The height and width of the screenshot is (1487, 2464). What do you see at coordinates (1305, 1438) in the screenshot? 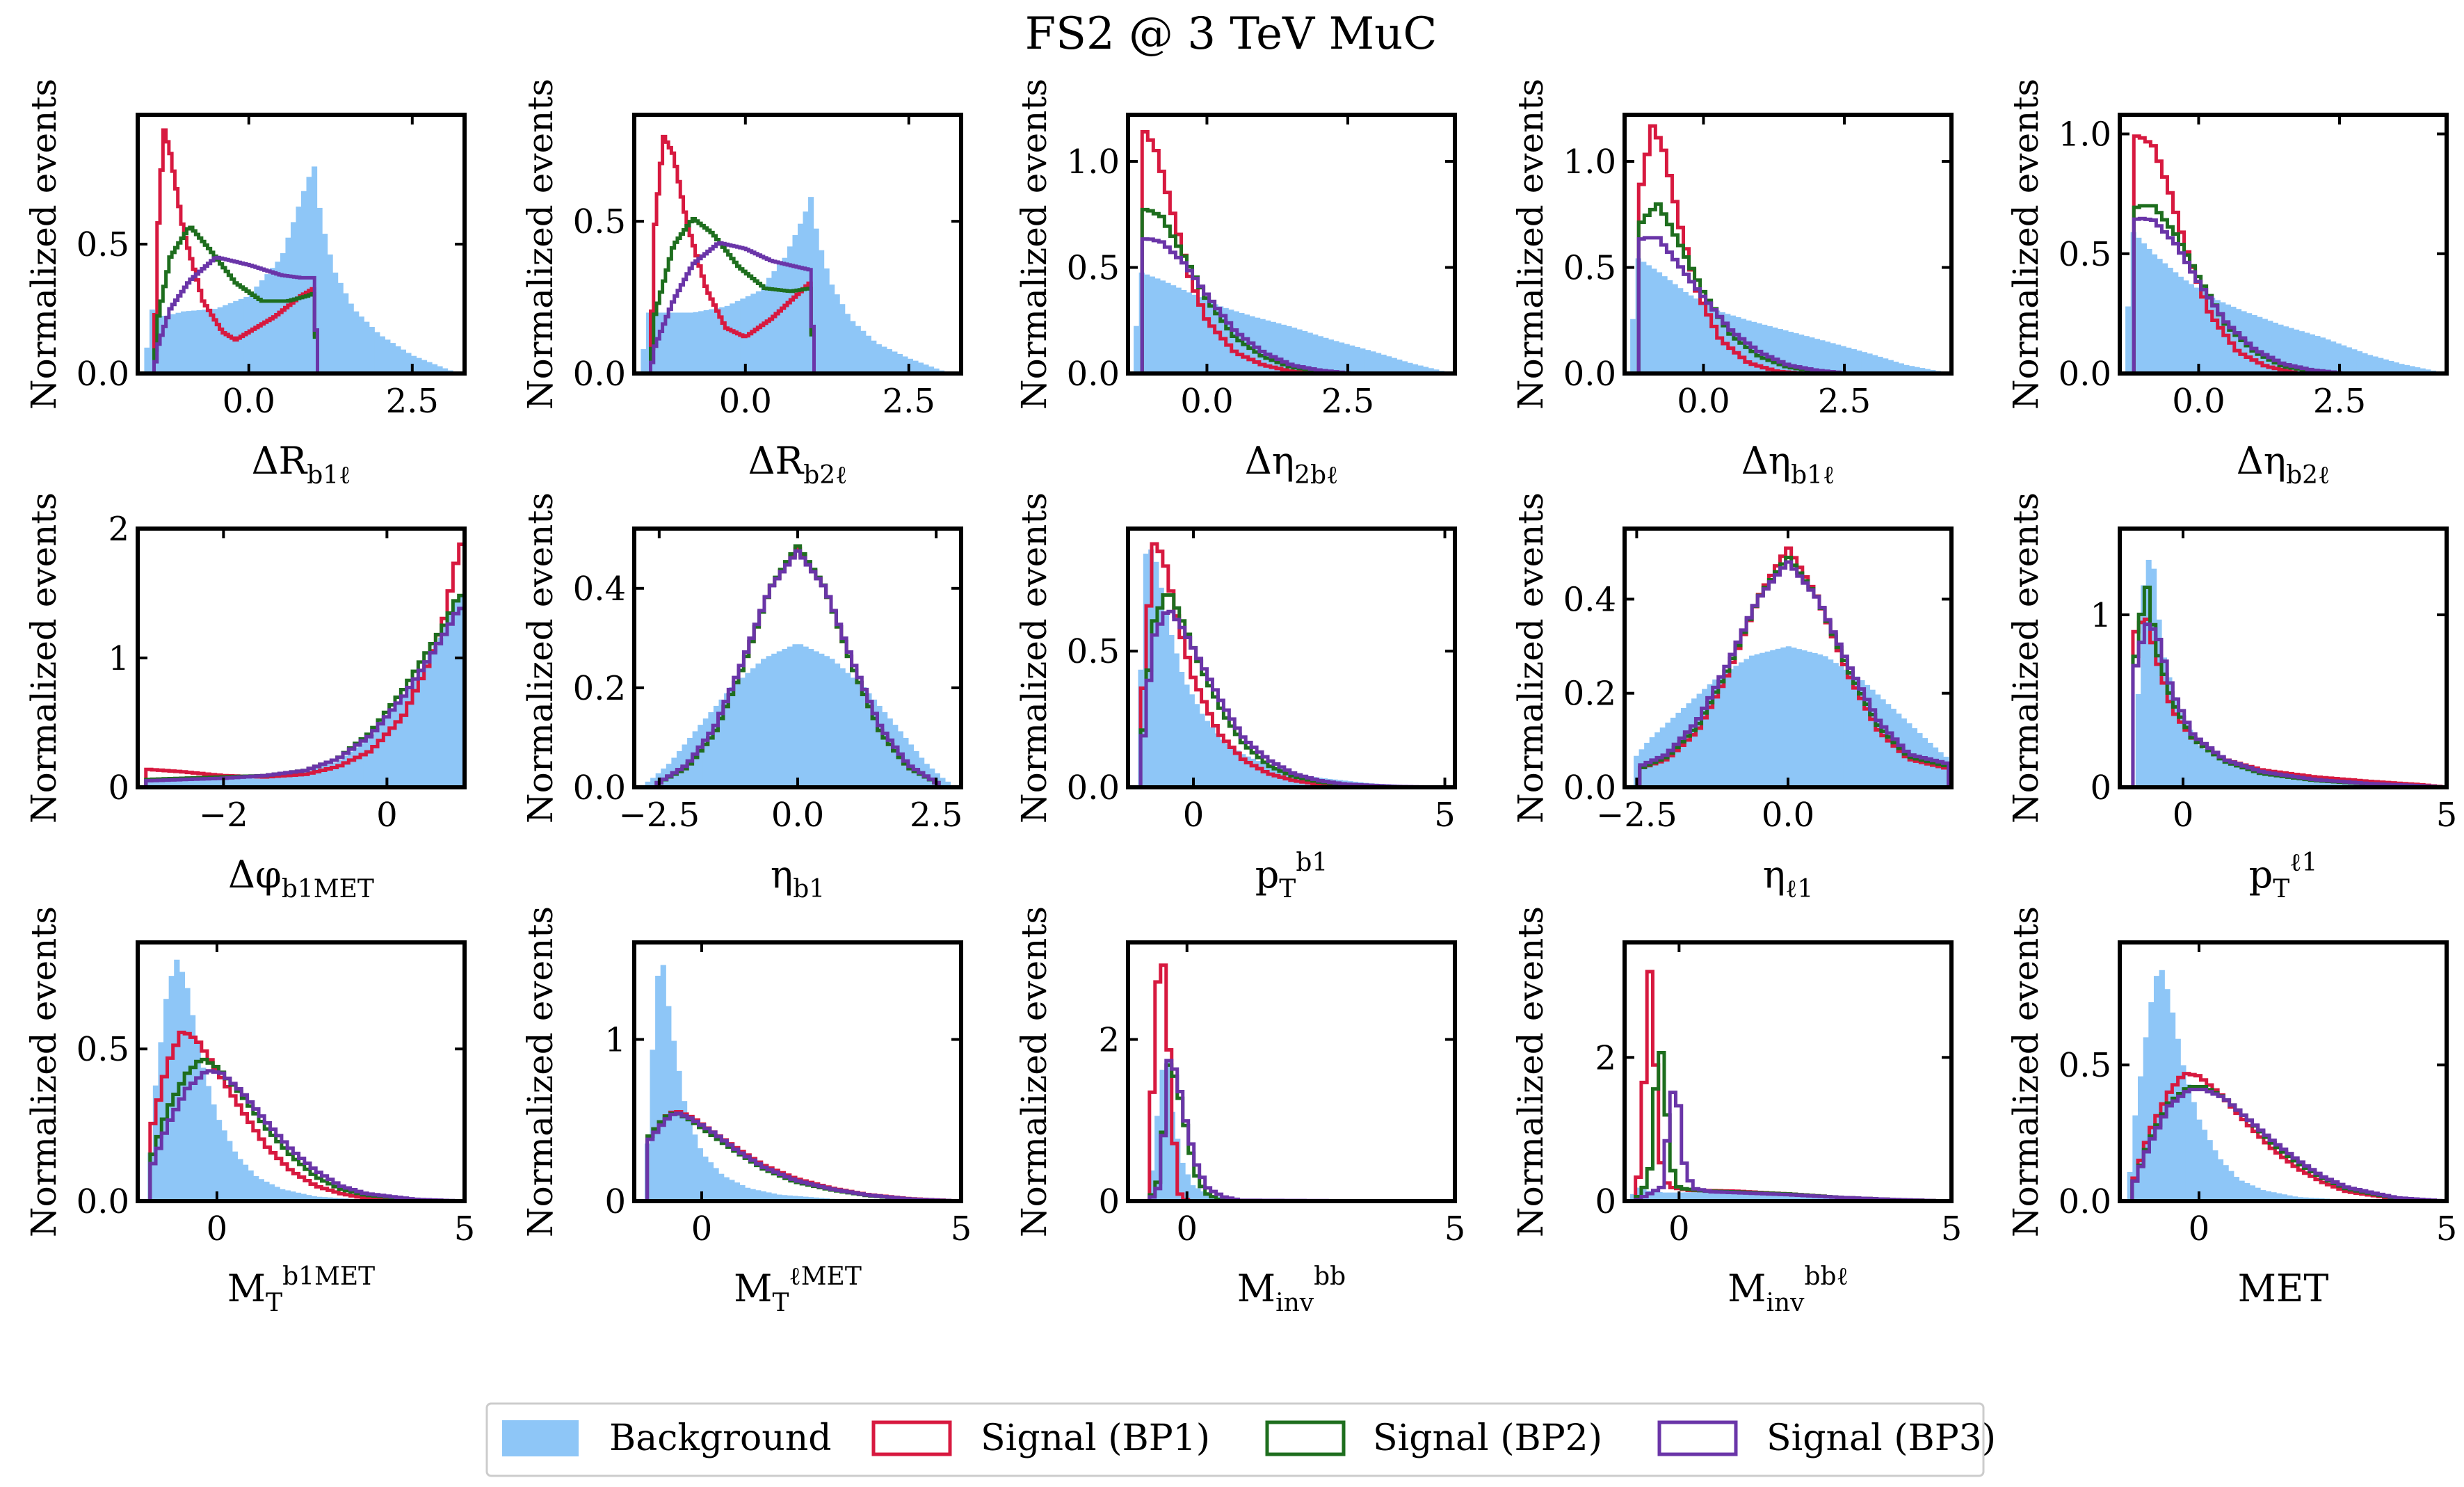
I see `legend-bp2-swatch` at bounding box center [1305, 1438].